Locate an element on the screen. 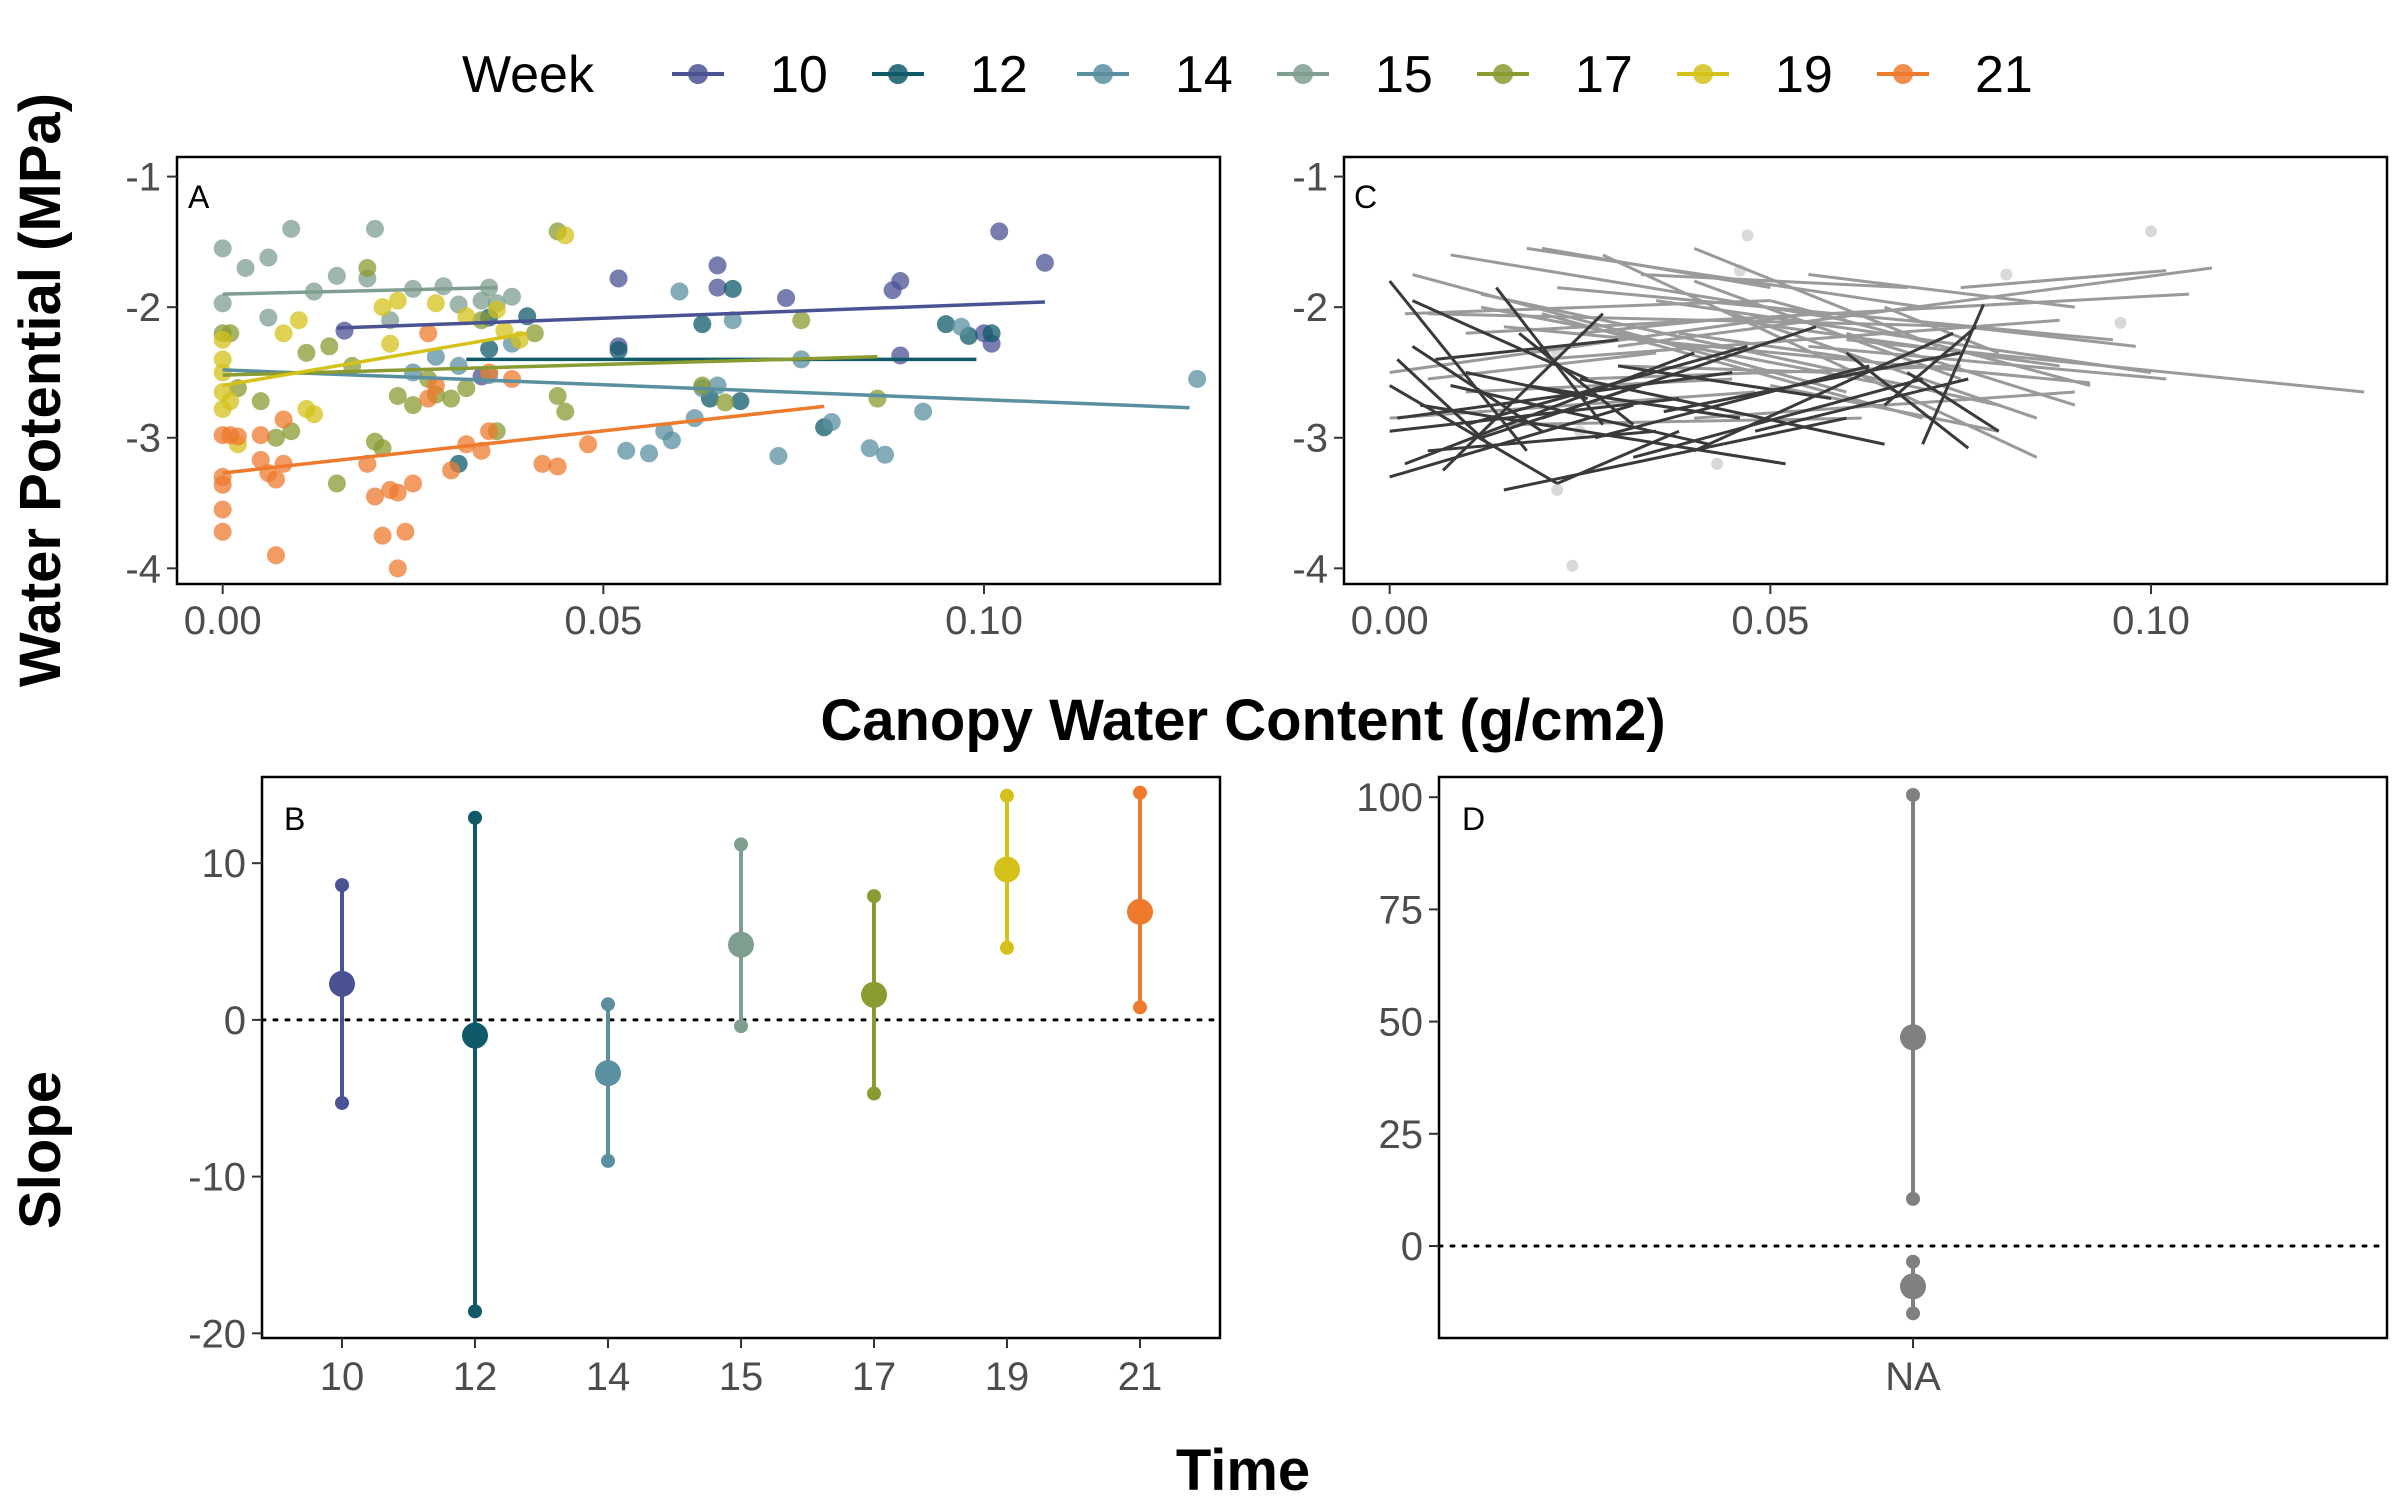  bottom-x-axis-title: Time is located at coordinates (1243, 1469).